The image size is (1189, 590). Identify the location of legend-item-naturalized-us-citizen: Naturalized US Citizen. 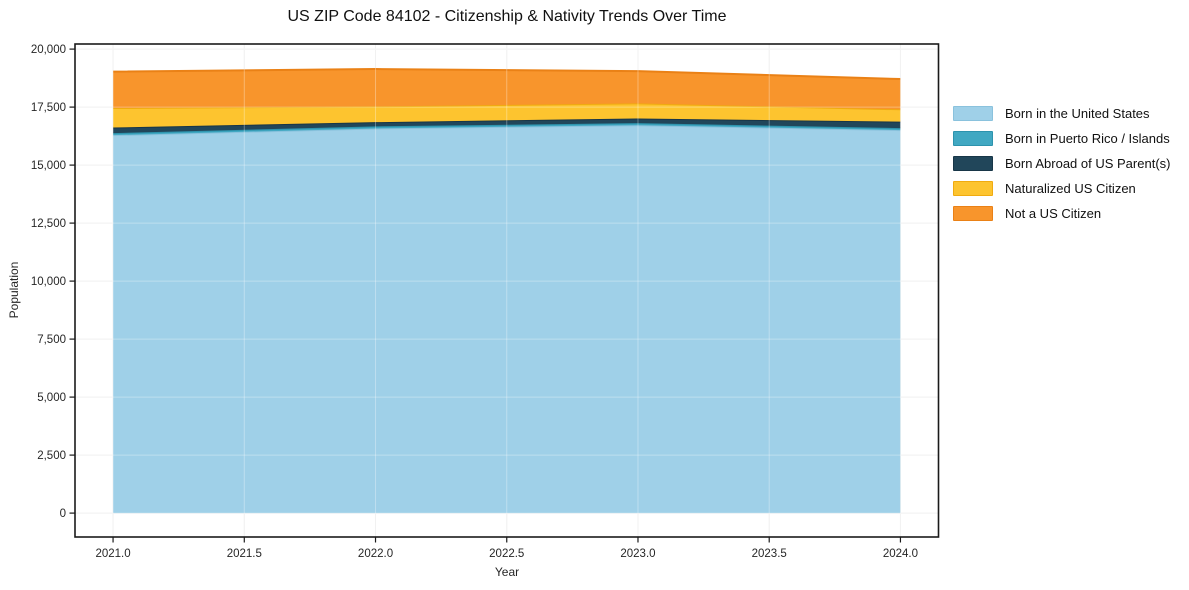
(1061, 188).